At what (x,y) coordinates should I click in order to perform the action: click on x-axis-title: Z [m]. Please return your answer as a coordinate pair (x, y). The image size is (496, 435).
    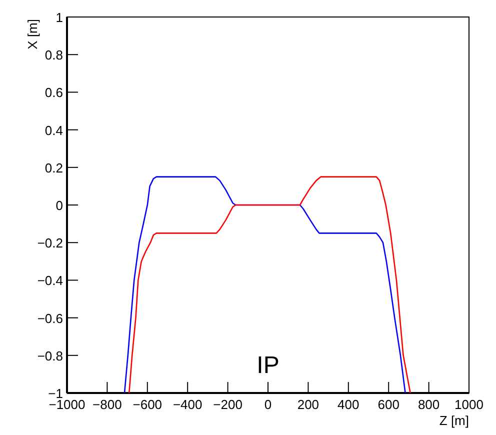
    Looking at the image, I should click on (454, 420).